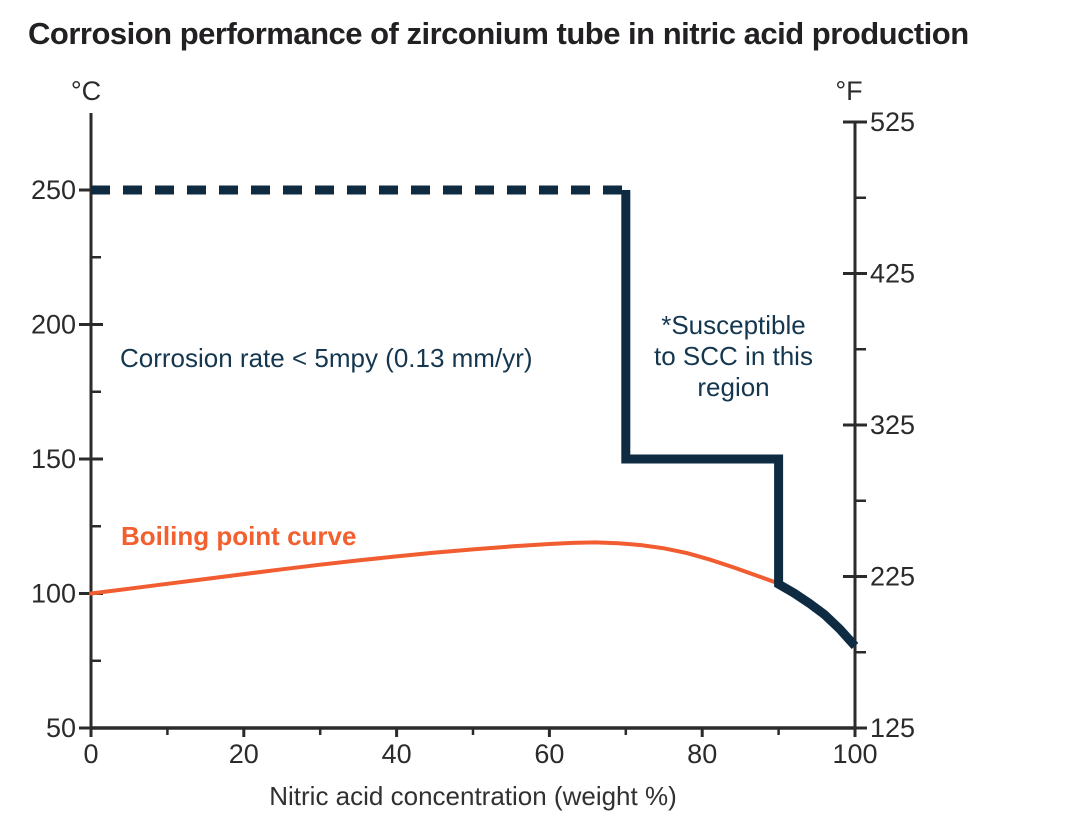 This screenshot has height=825, width=1080. I want to click on x-axis-tick-label: 100, so click(854, 754).